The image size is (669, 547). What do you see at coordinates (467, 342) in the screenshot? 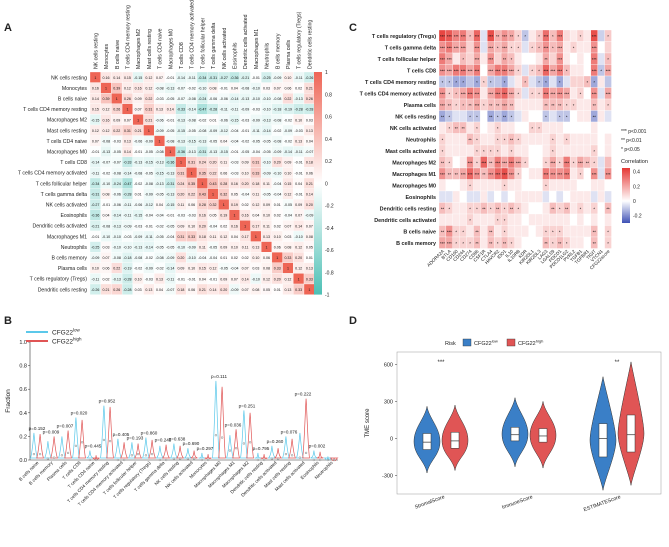
I see `legend-swatch-low` at bounding box center [467, 342].